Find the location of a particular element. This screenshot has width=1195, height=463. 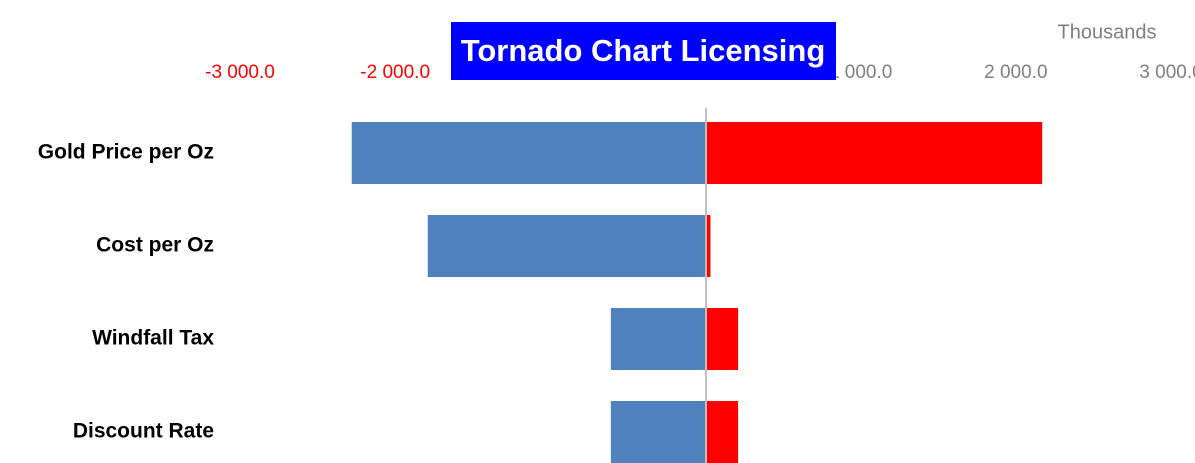

category-label: Cost per Oz is located at coordinates (155, 245).